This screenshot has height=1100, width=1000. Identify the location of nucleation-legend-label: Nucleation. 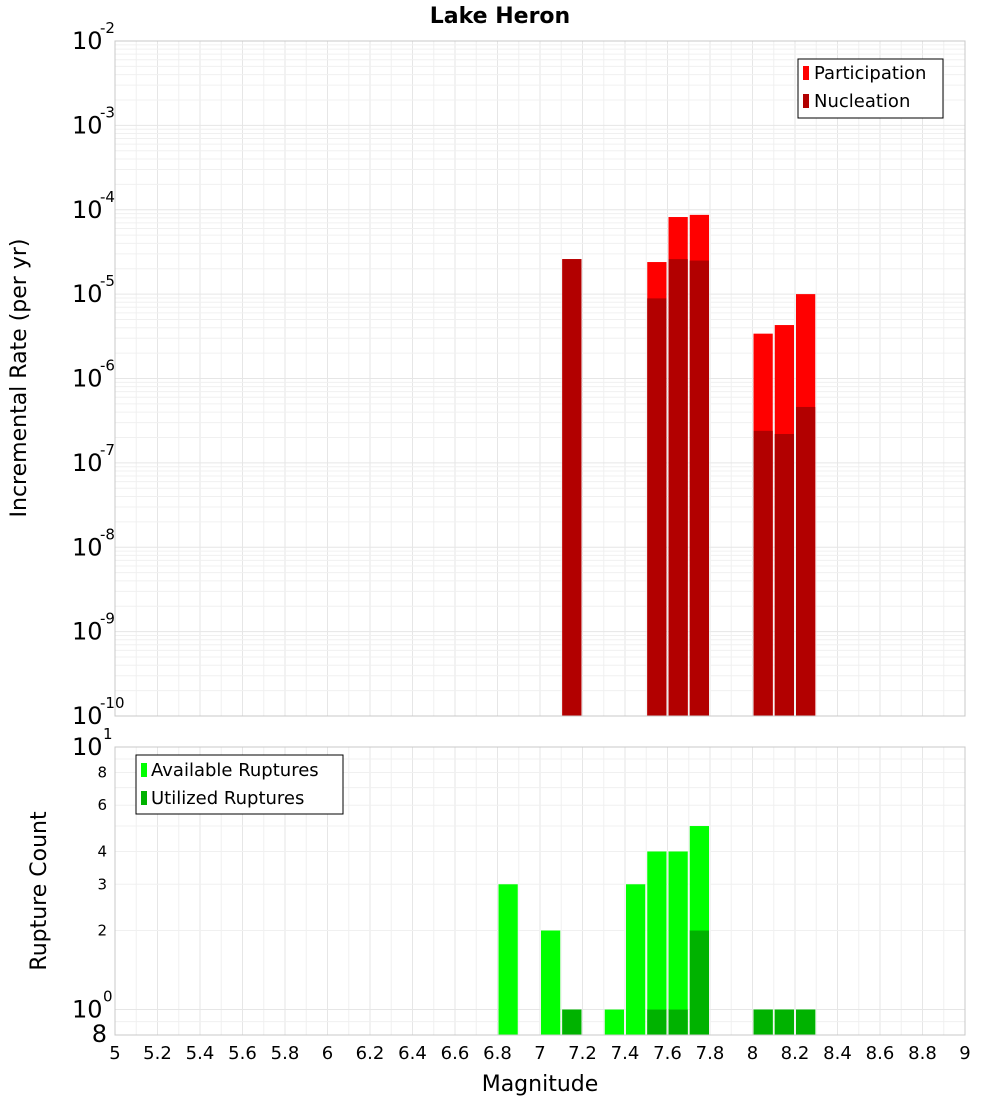
(862, 101).